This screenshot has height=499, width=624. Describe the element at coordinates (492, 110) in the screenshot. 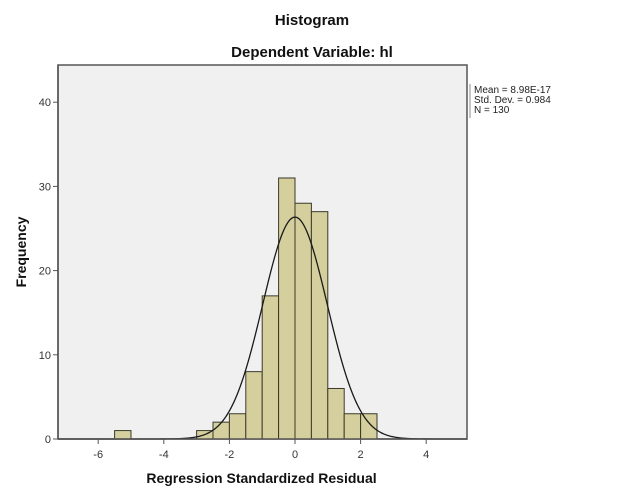

I see `stats-n: N = 130` at that location.